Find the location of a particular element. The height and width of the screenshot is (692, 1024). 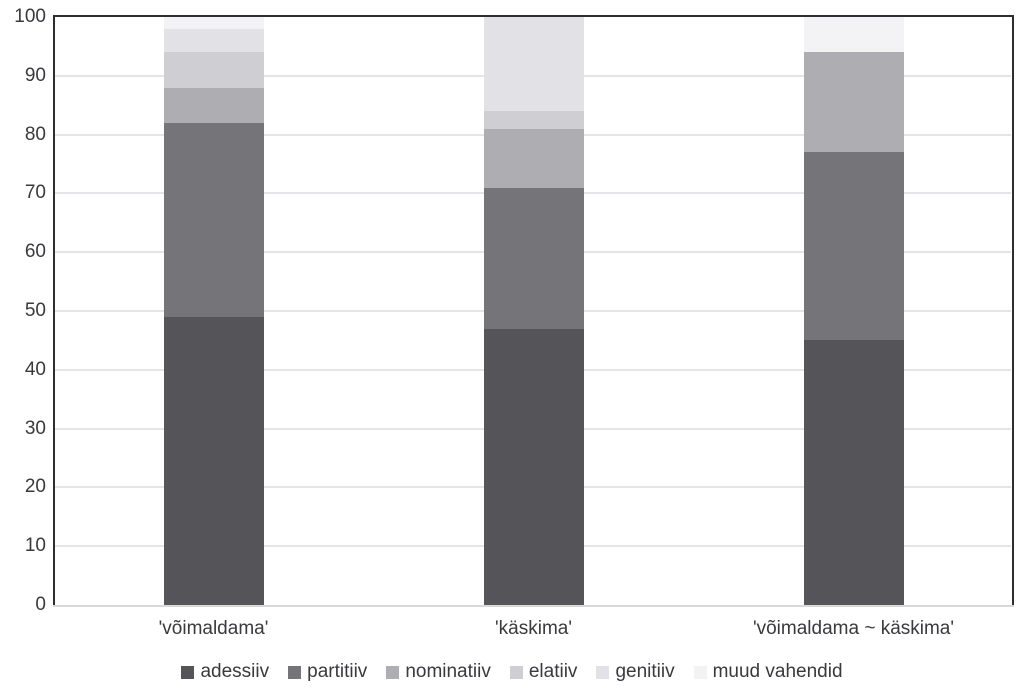

legend-item-elatiiv: elatiiv is located at coordinates (543, 672).